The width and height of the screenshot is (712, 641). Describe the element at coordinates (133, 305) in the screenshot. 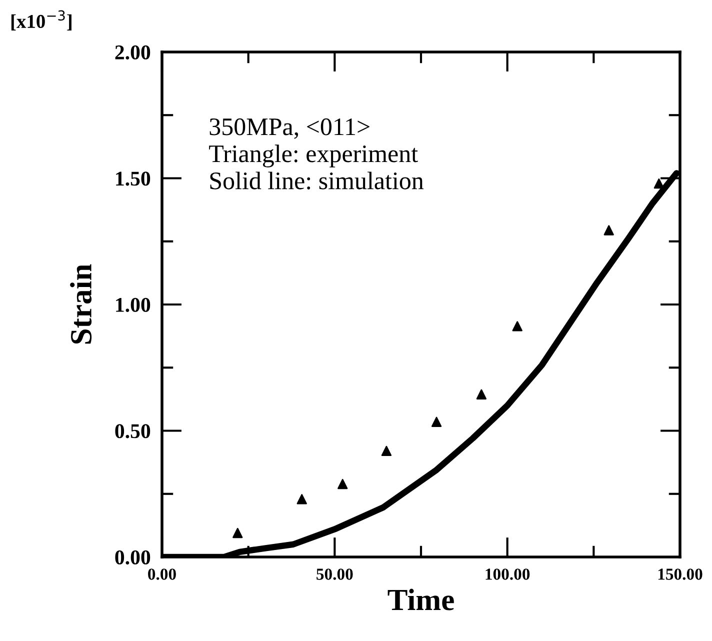

I see `y-tick-label: 1.00` at that location.